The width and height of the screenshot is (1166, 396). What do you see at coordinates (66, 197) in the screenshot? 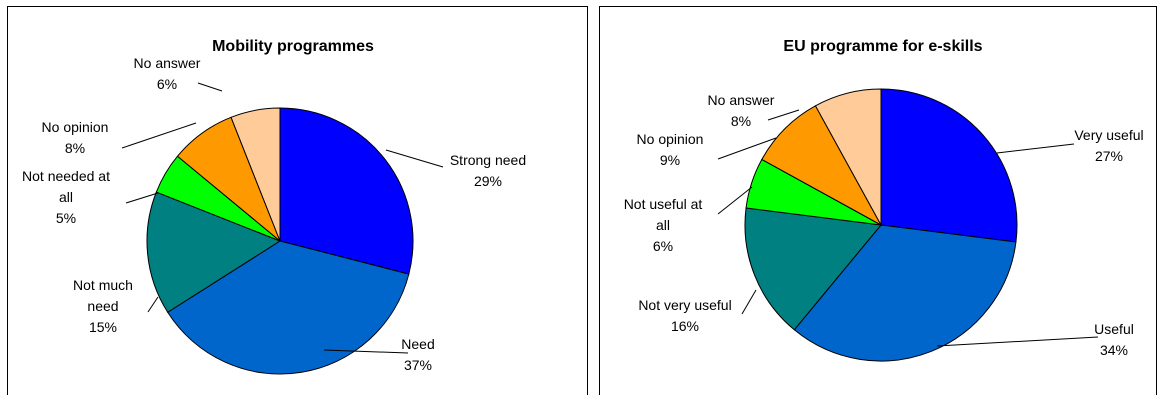
I see `slice-label: Not needed at all 5%` at bounding box center [66, 197].